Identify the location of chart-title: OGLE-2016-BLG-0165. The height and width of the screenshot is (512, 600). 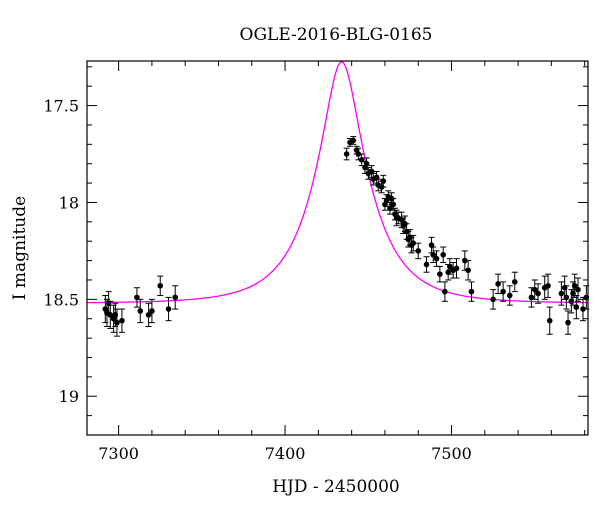
(336, 35).